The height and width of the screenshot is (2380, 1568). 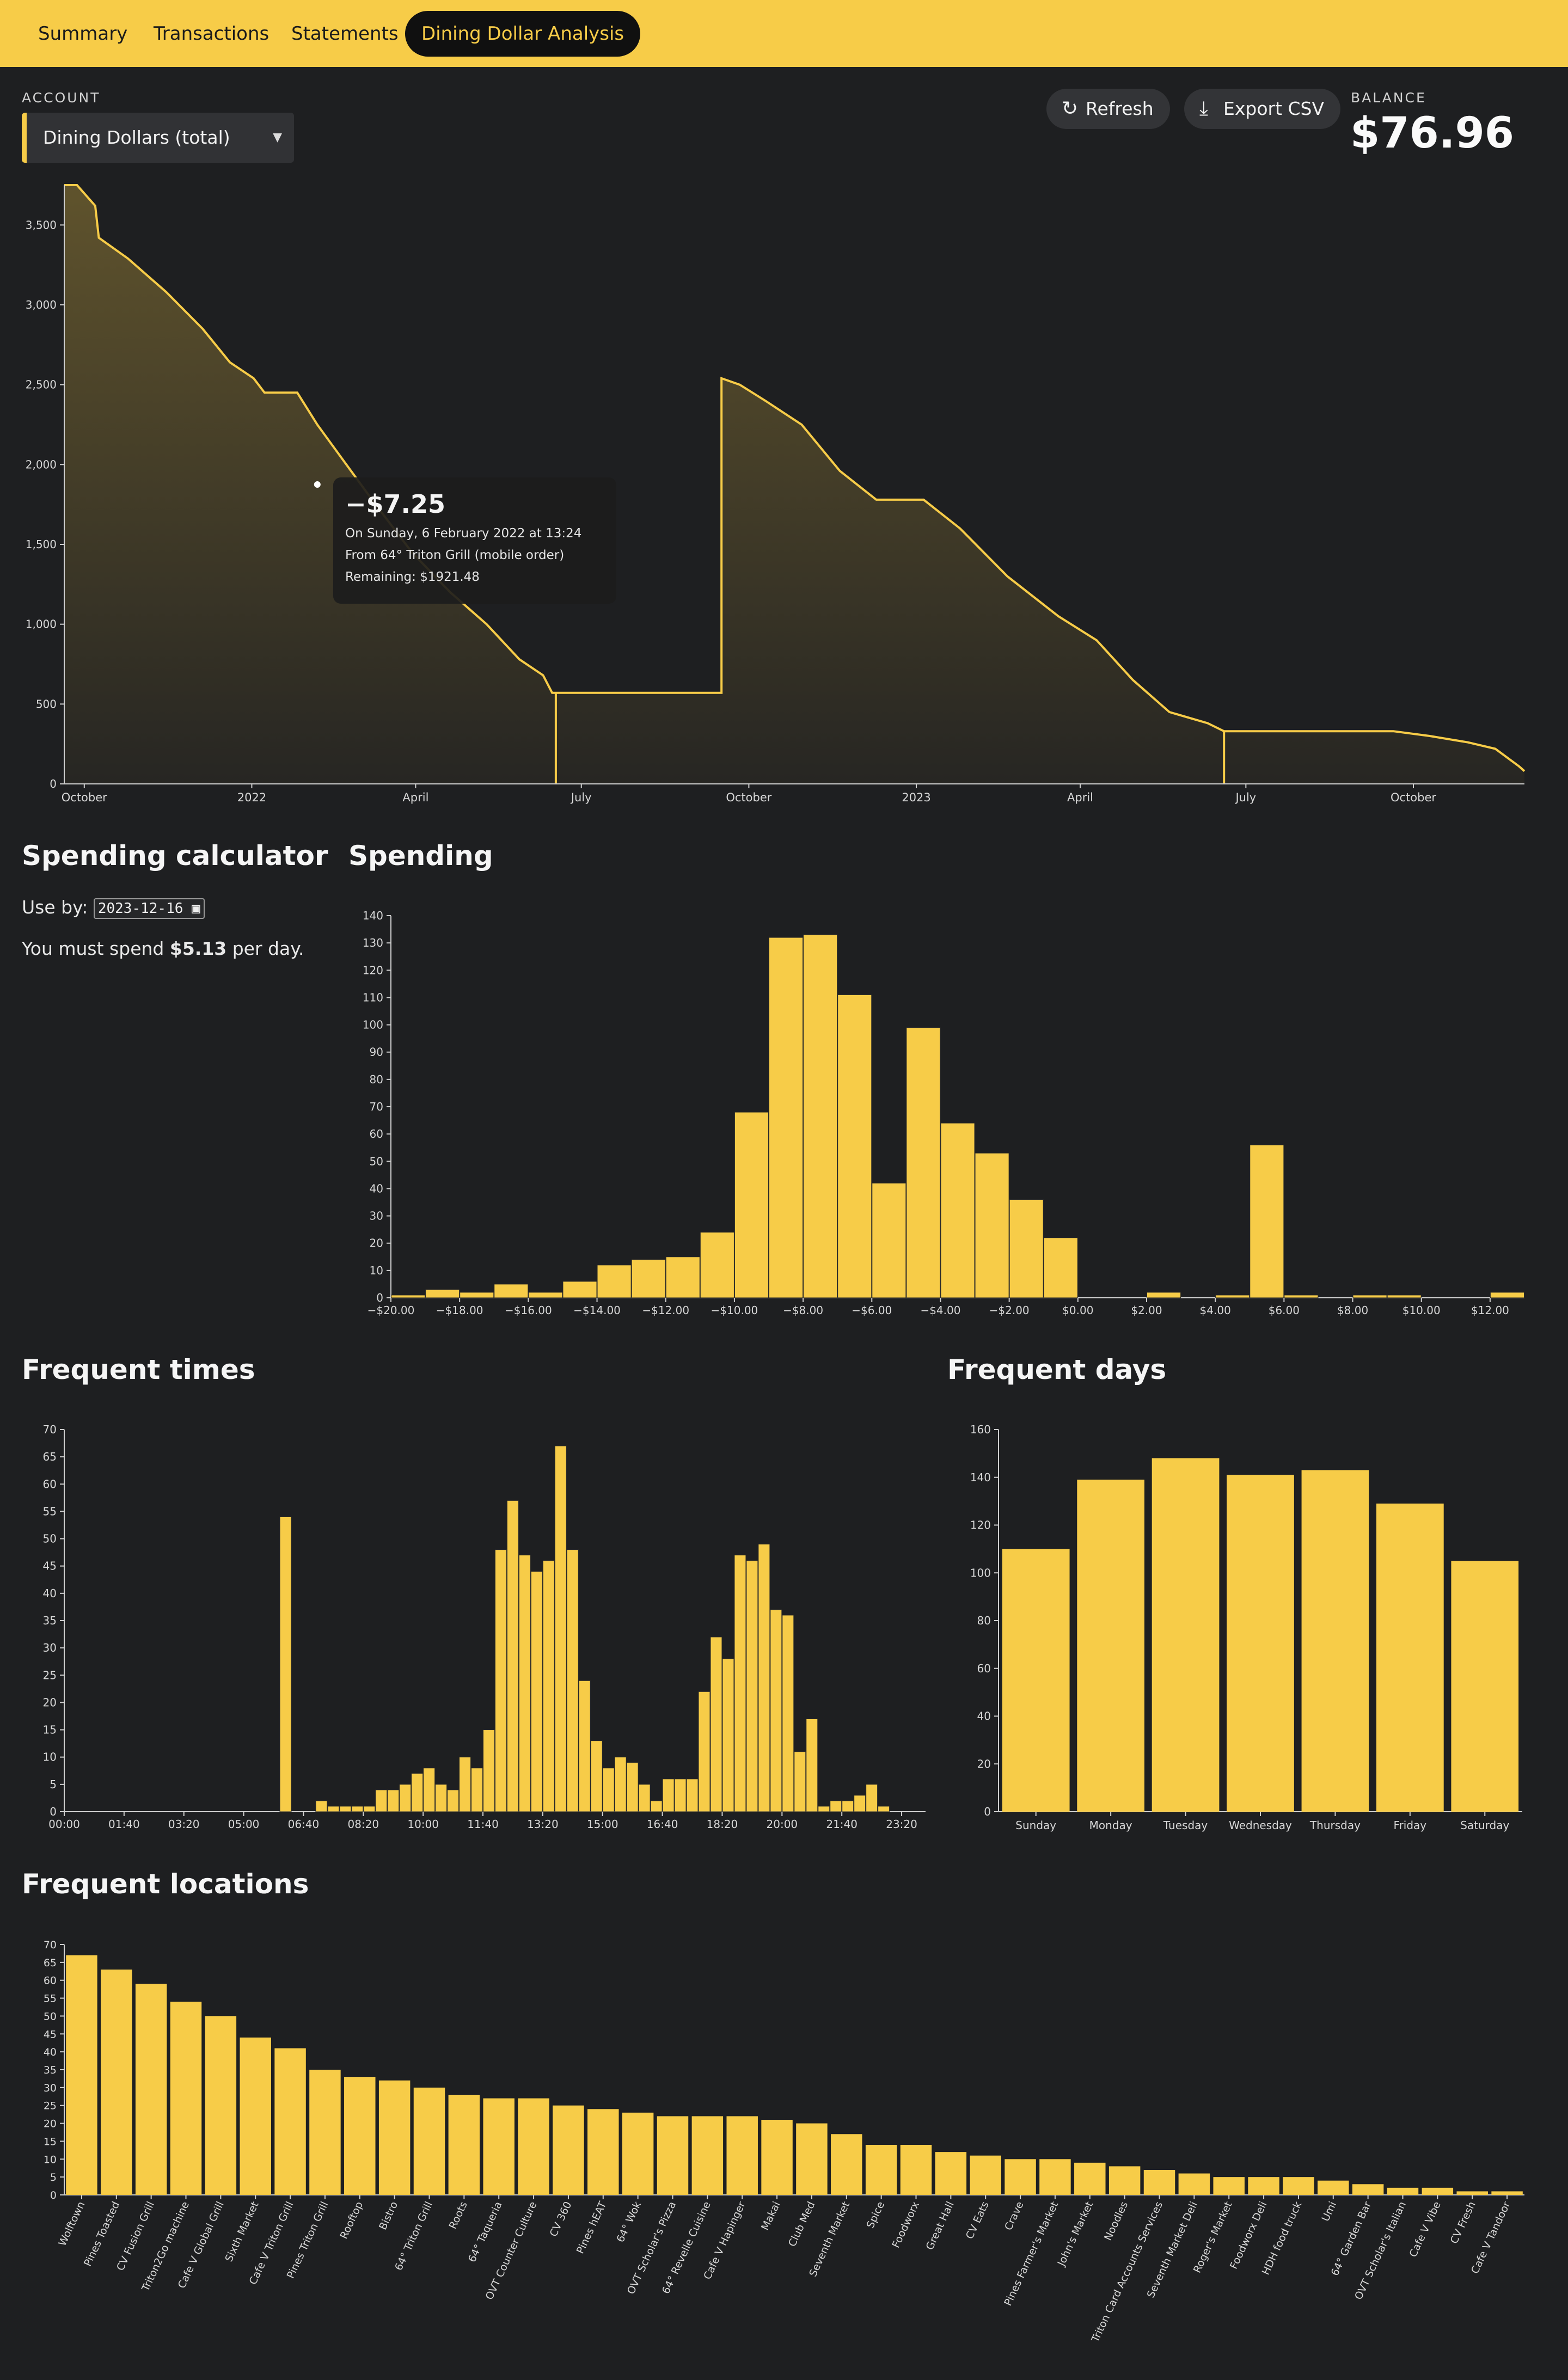 I want to click on x-tick-label: April, so click(x=415, y=797).